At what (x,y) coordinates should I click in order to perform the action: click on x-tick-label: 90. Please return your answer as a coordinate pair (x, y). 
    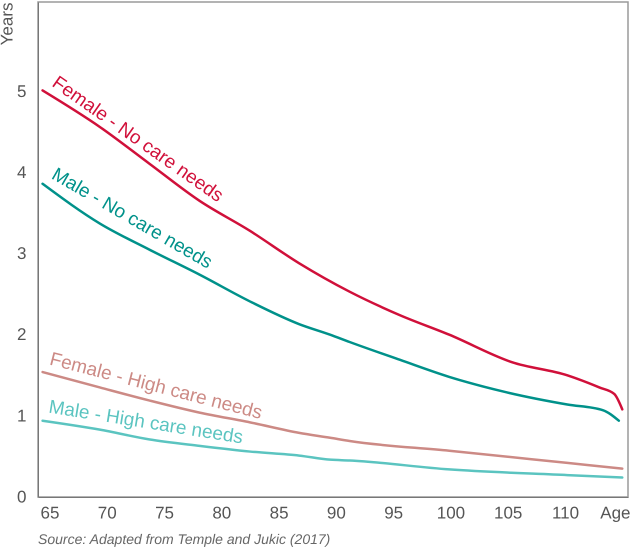
    Looking at the image, I should click on (336, 513).